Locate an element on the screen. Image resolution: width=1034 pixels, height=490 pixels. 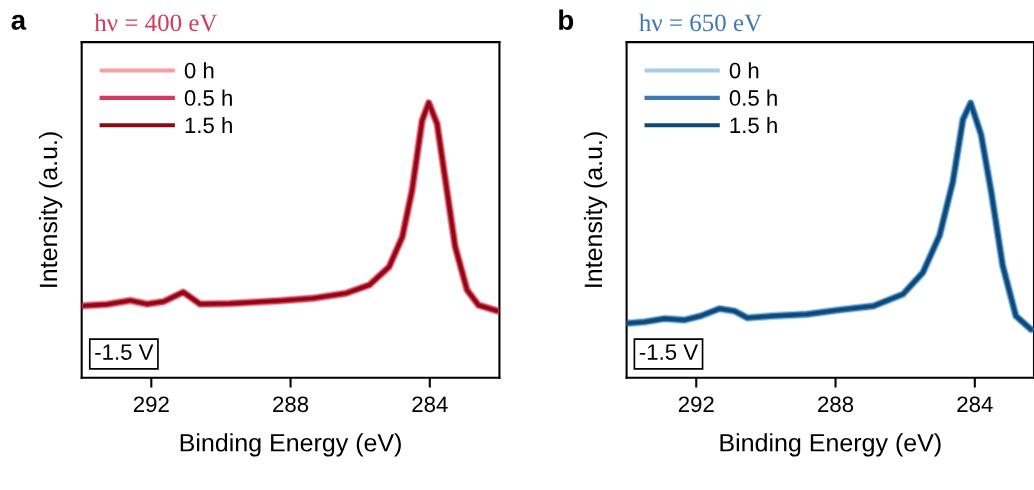
text: b is located at coordinates (566, 19).